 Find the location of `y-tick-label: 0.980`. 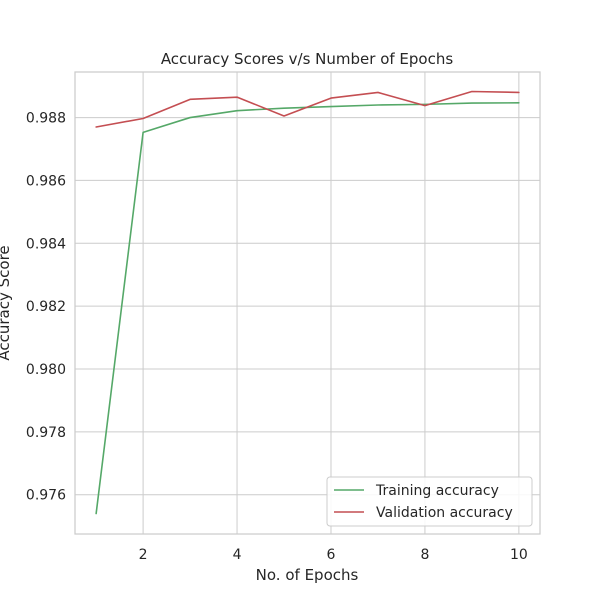

y-tick-label: 0.980 is located at coordinates (46, 370).